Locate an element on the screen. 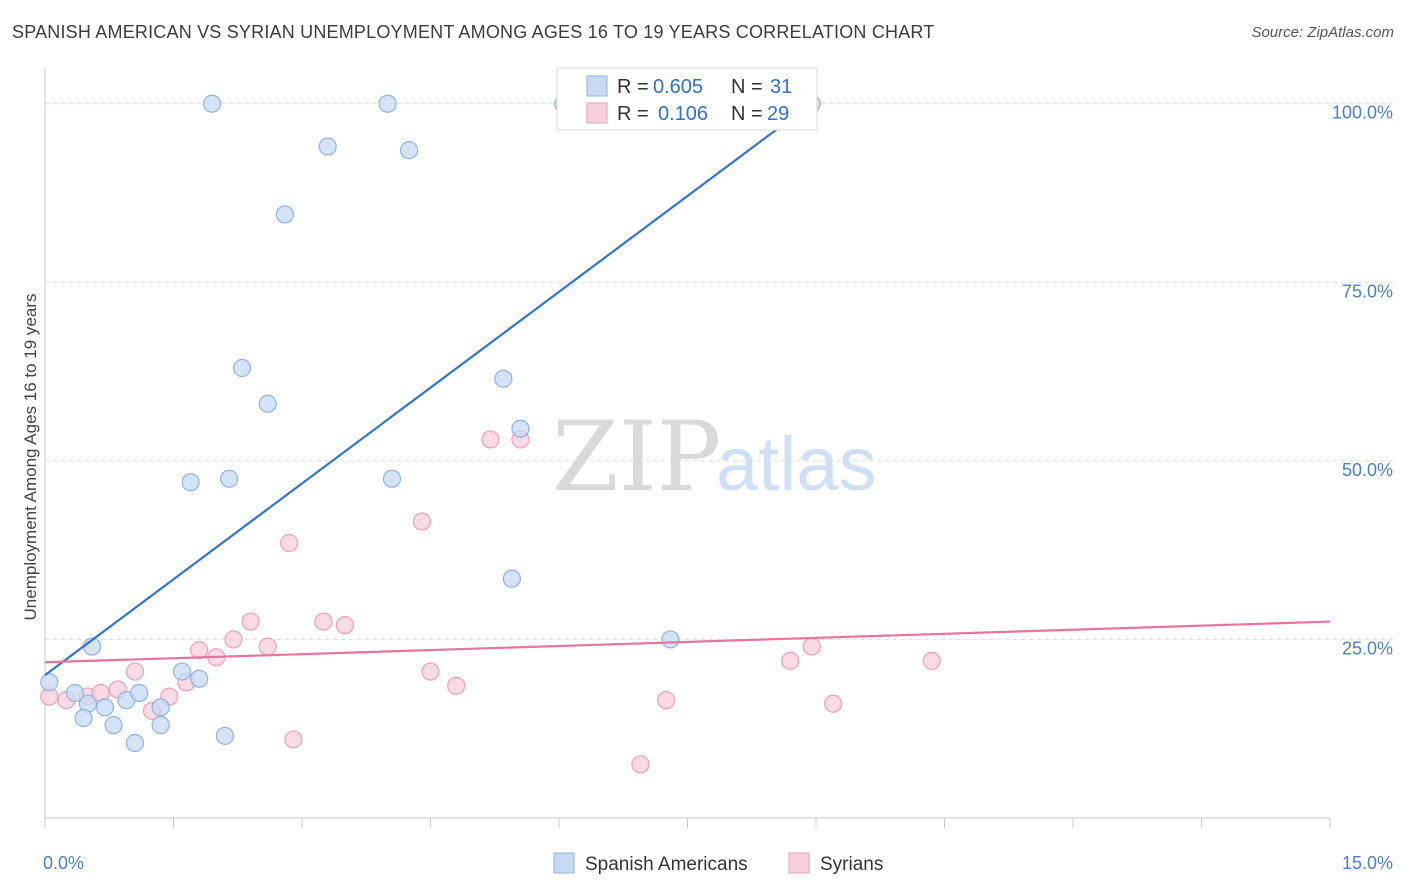 This screenshot has height=892, width=1406. source-credit: Source: ZipAtlas.com is located at coordinates (1322, 32).